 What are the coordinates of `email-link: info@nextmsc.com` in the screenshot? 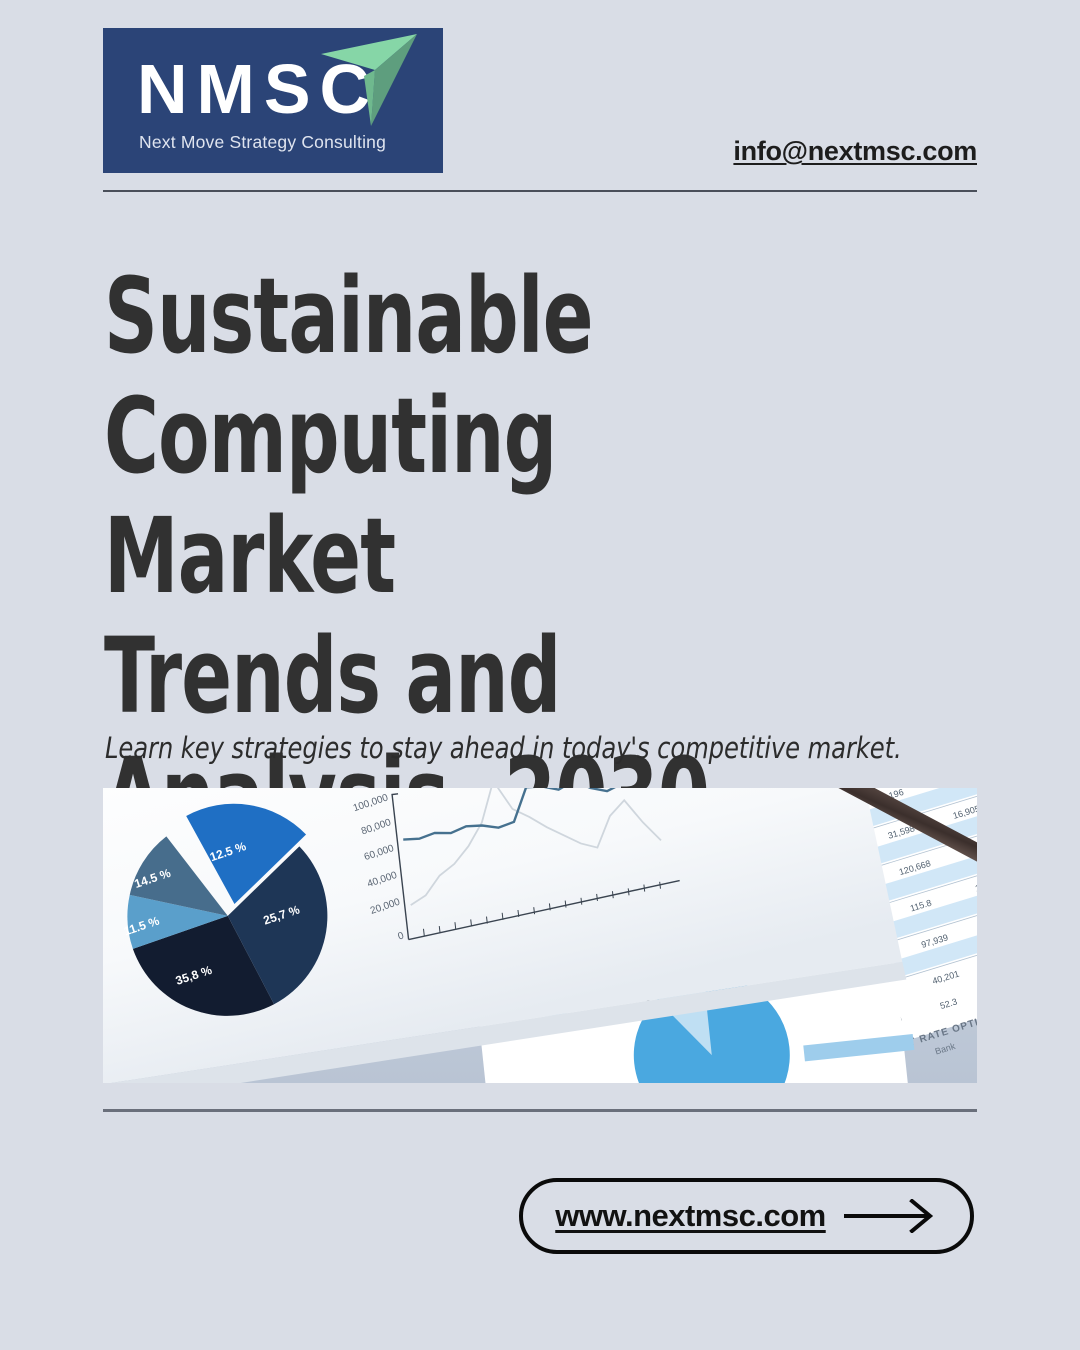 It's located at (855, 151).